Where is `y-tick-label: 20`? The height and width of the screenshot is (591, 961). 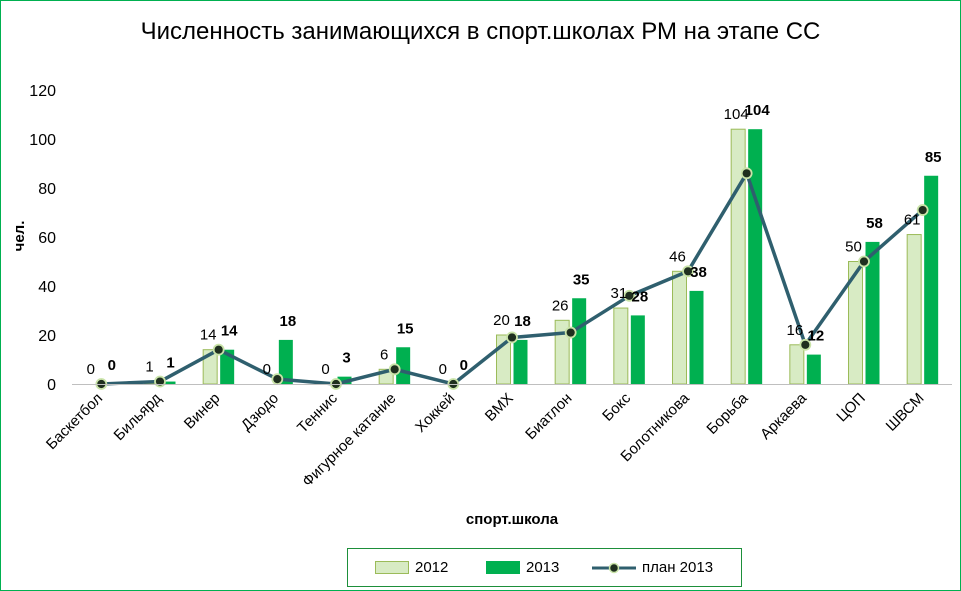
y-tick-label: 20 is located at coordinates (47, 336).